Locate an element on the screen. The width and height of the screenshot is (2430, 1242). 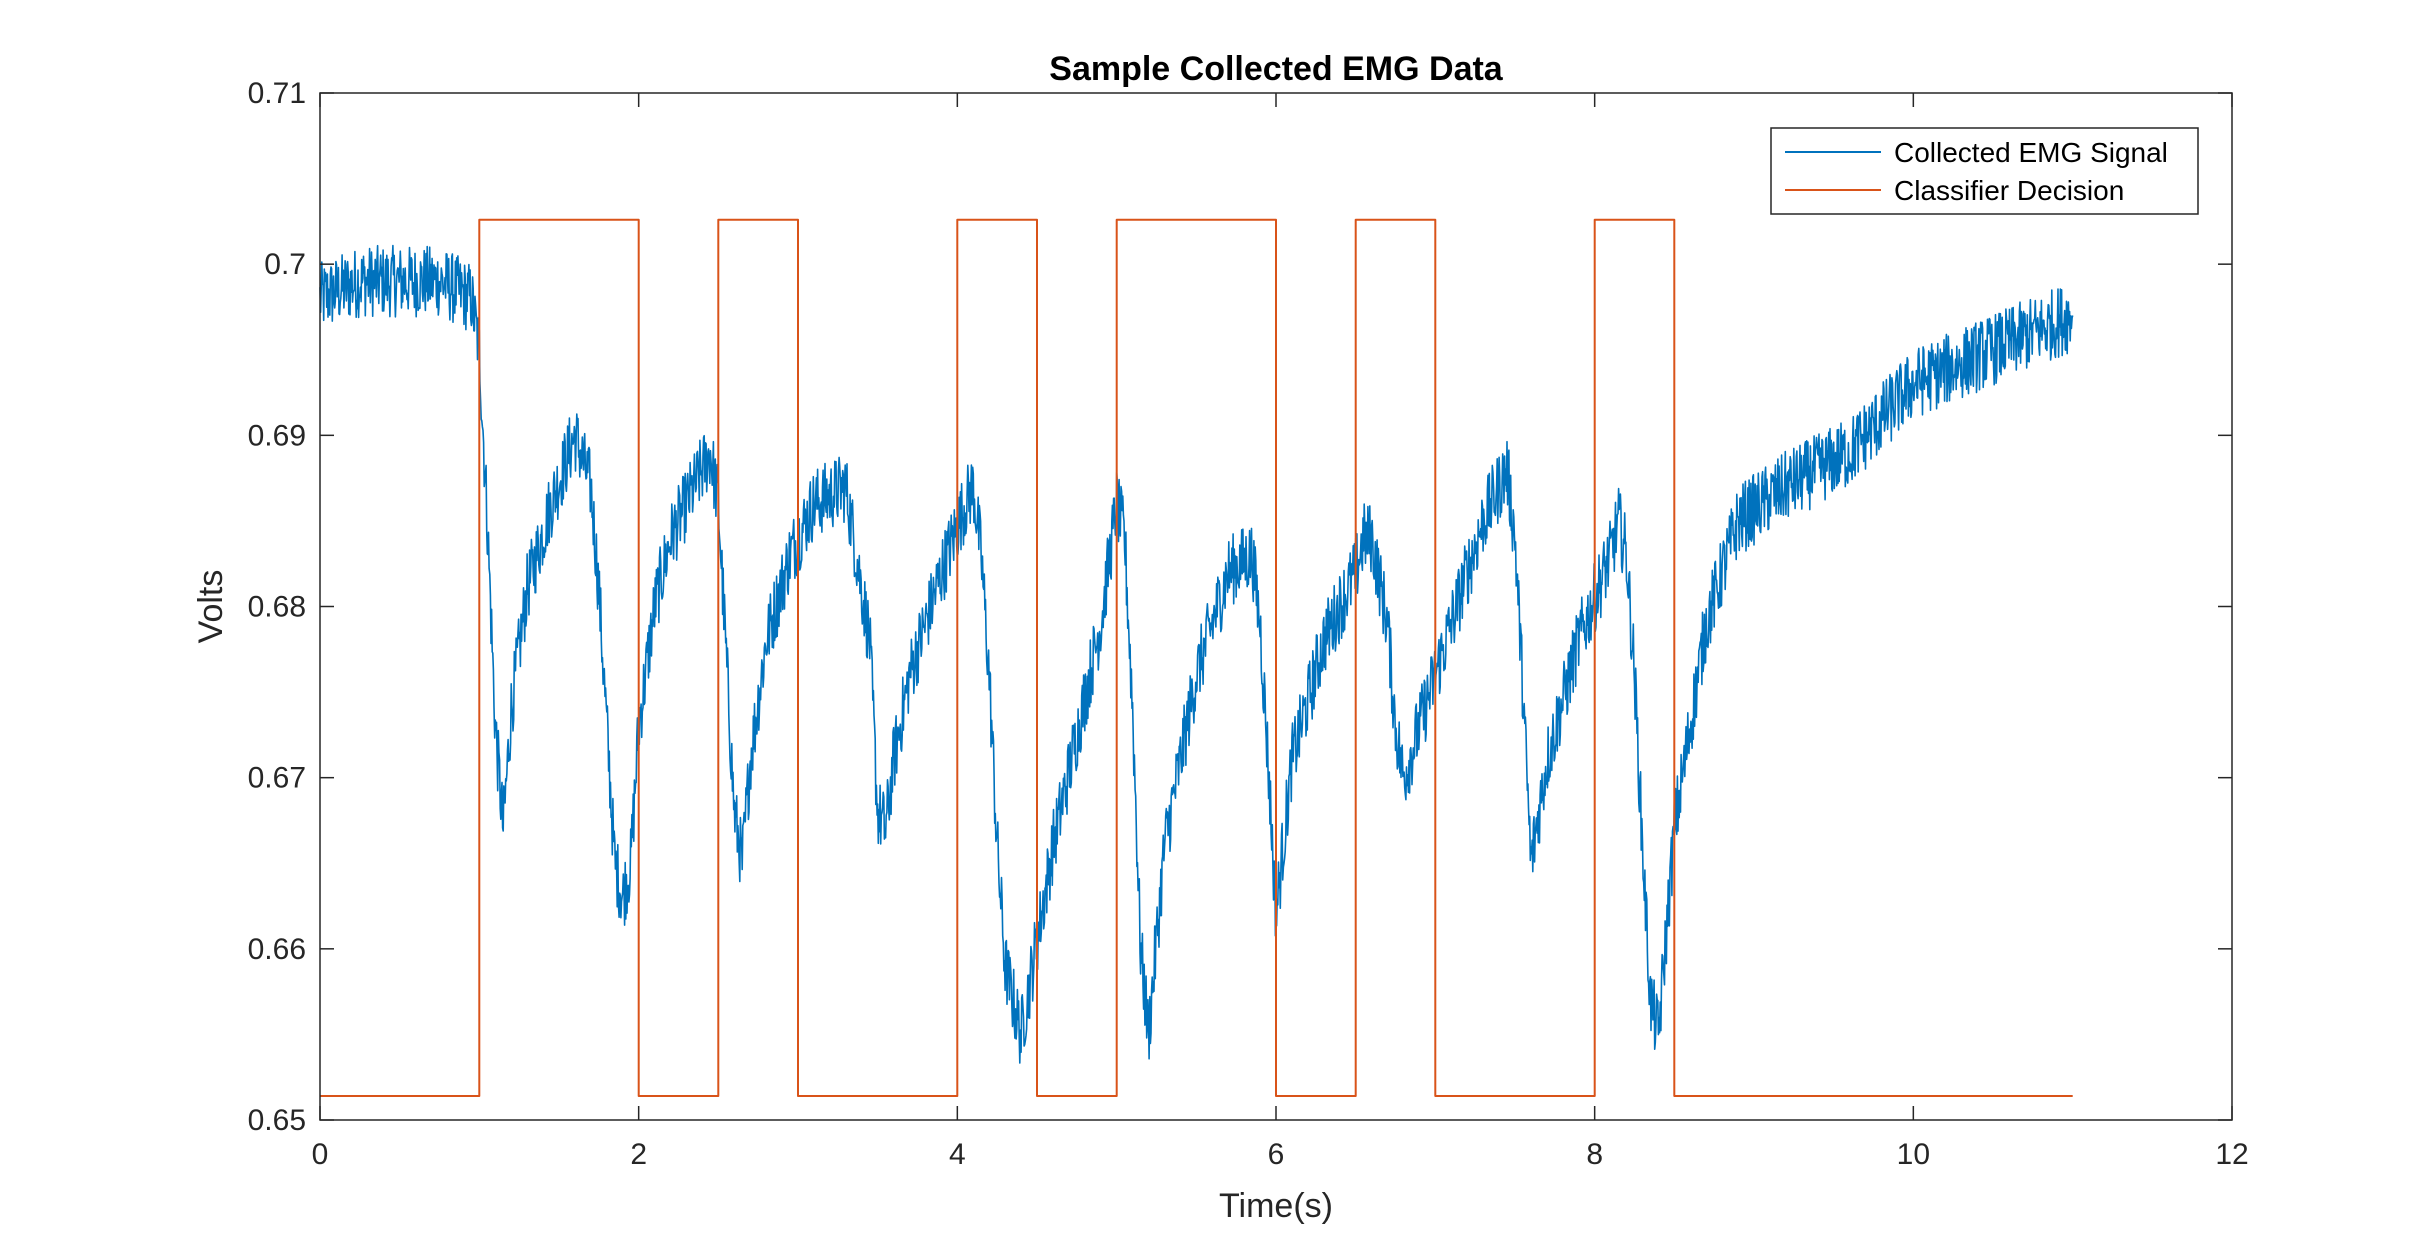
x-tick-label: 6 is located at coordinates (1276, 1154).